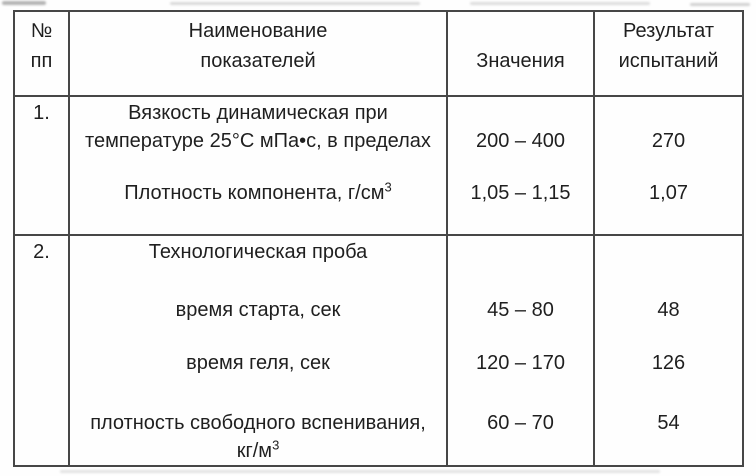  I want to click on value-range: 45 – 80, so click(520, 310).